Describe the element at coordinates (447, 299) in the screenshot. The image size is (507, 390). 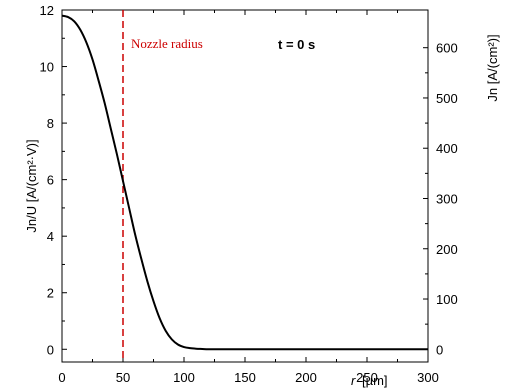
I see `y-right-tick-label: 100` at that location.